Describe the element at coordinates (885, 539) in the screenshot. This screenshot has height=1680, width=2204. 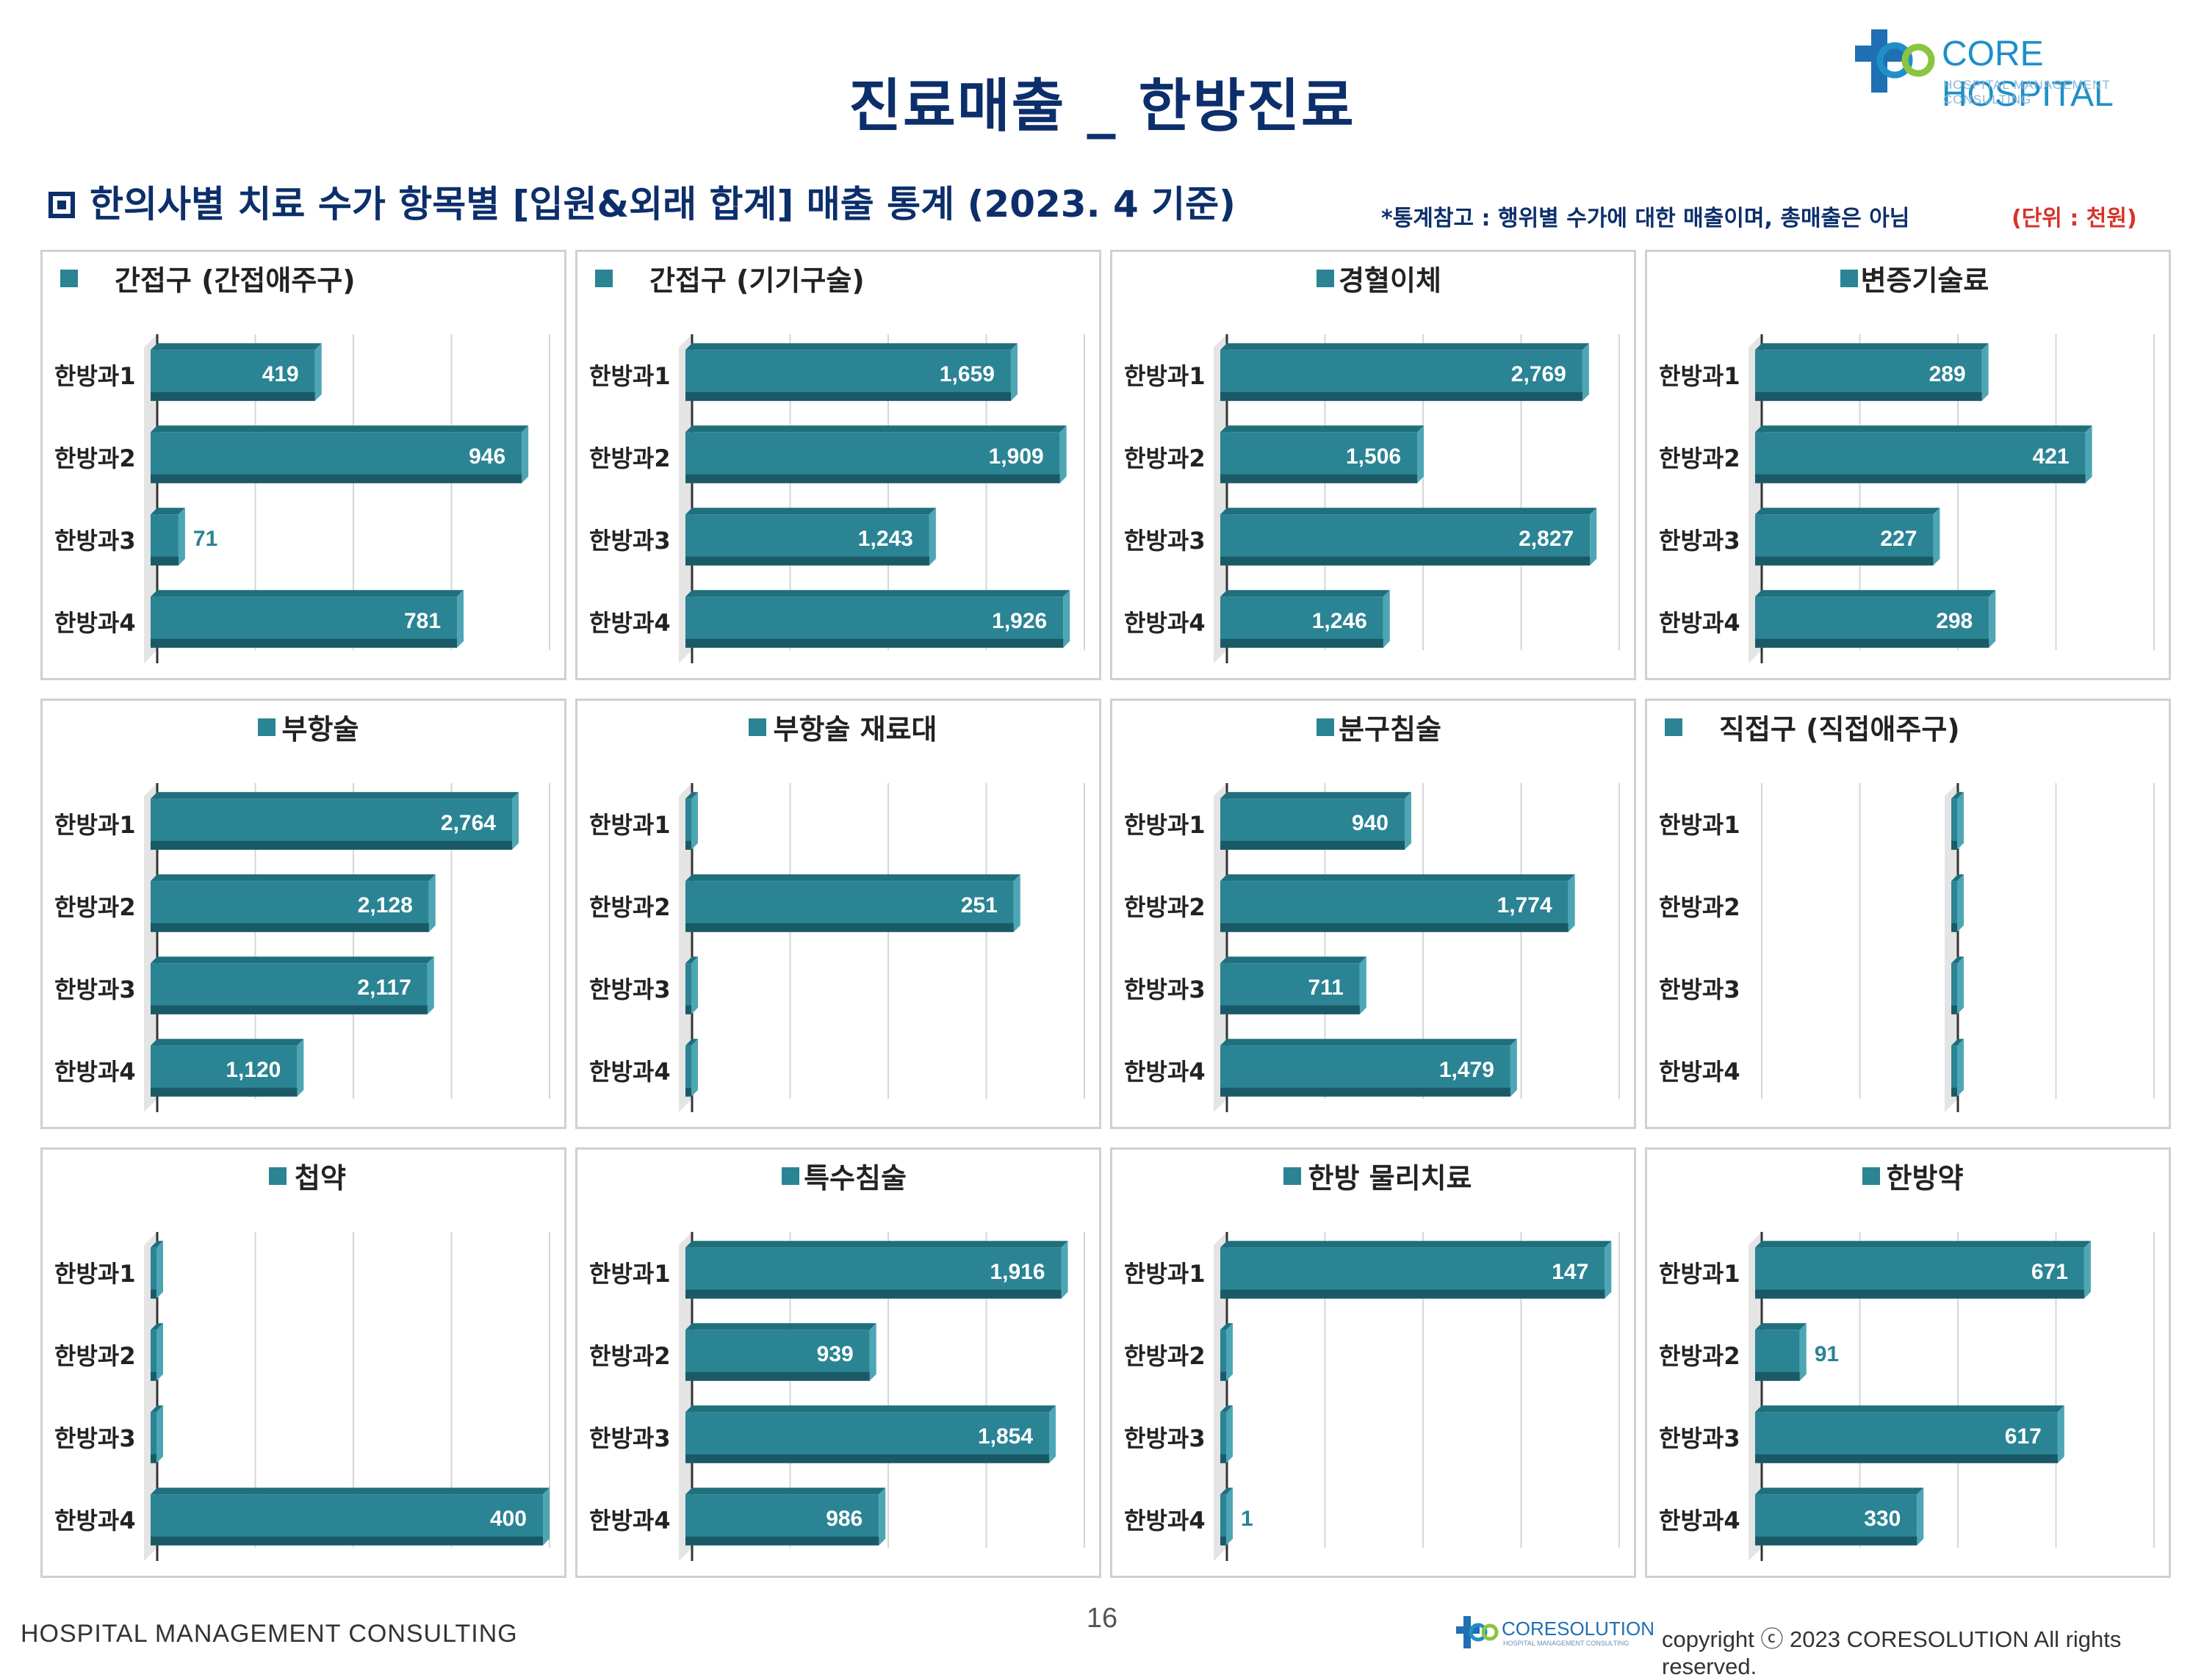
I see `data-label: 1,243` at that location.